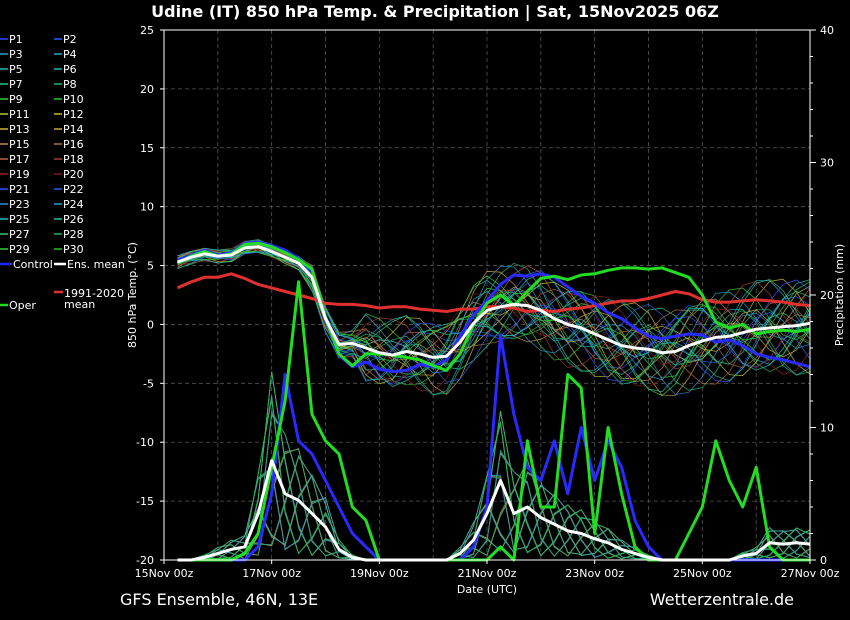 Image resolution: width=850 pixels, height=620 pixels. I want to click on legend-label: P10, so click(73, 99).